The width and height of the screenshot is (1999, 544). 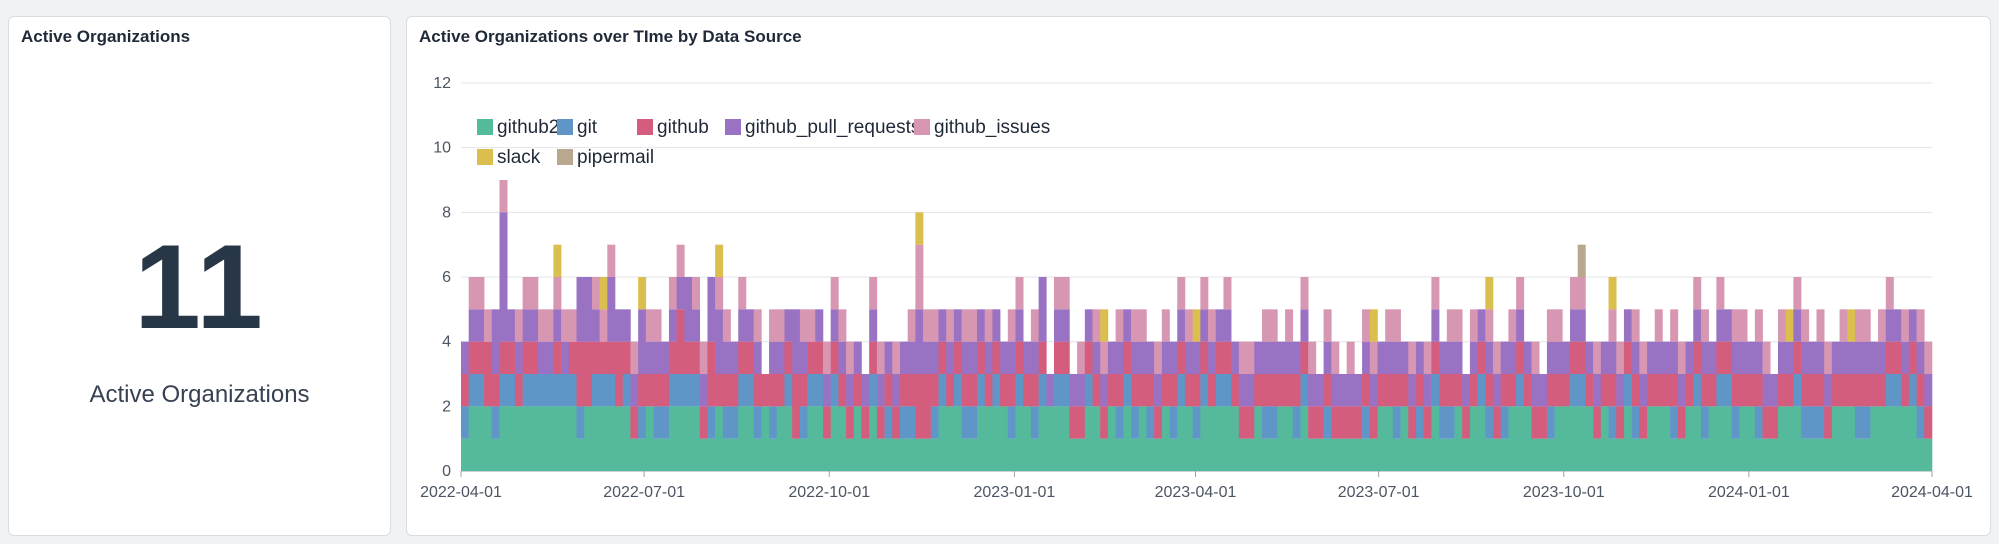 What do you see at coordinates (485, 157) in the screenshot?
I see `legend-swatch-slack` at bounding box center [485, 157].